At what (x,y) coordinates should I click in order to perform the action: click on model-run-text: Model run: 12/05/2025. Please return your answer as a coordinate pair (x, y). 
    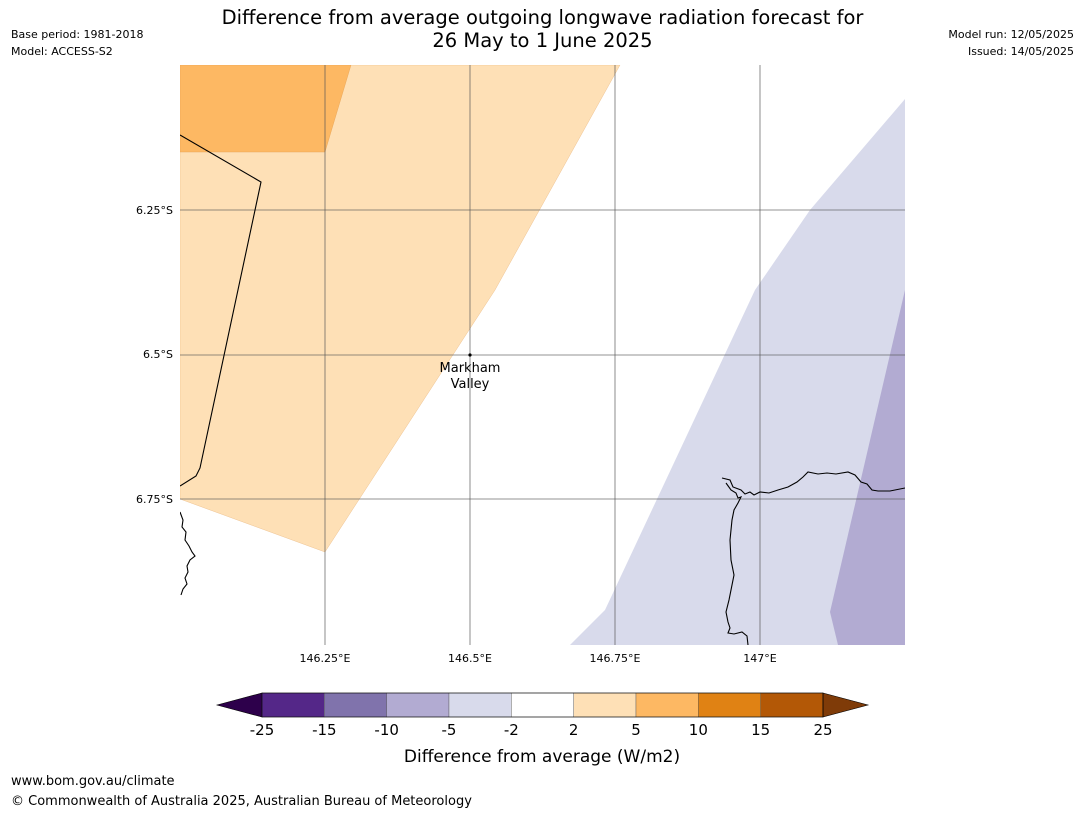
    Looking at the image, I should click on (1011, 34).